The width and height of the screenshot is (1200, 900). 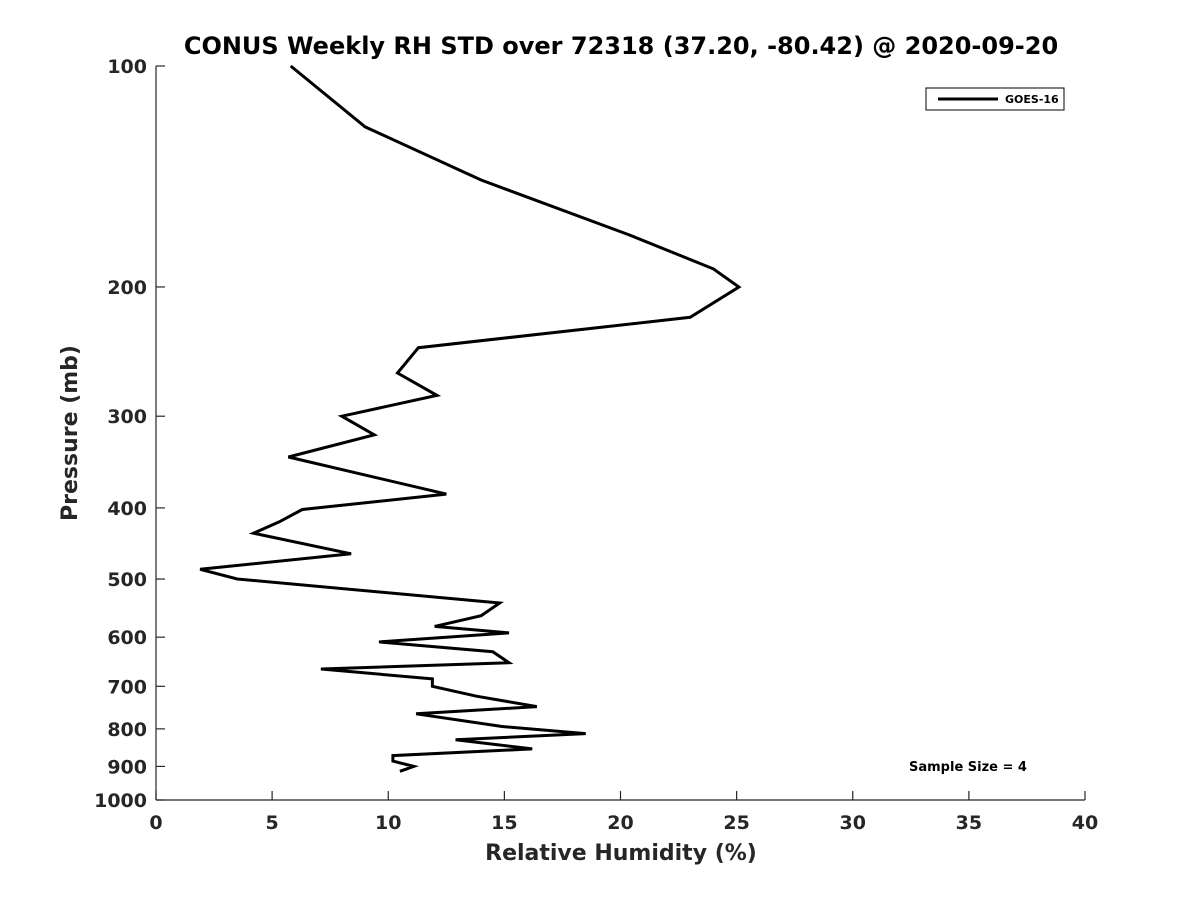 What do you see at coordinates (127, 67) in the screenshot?
I see `y-tick-label: 100` at bounding box center [127, 67].